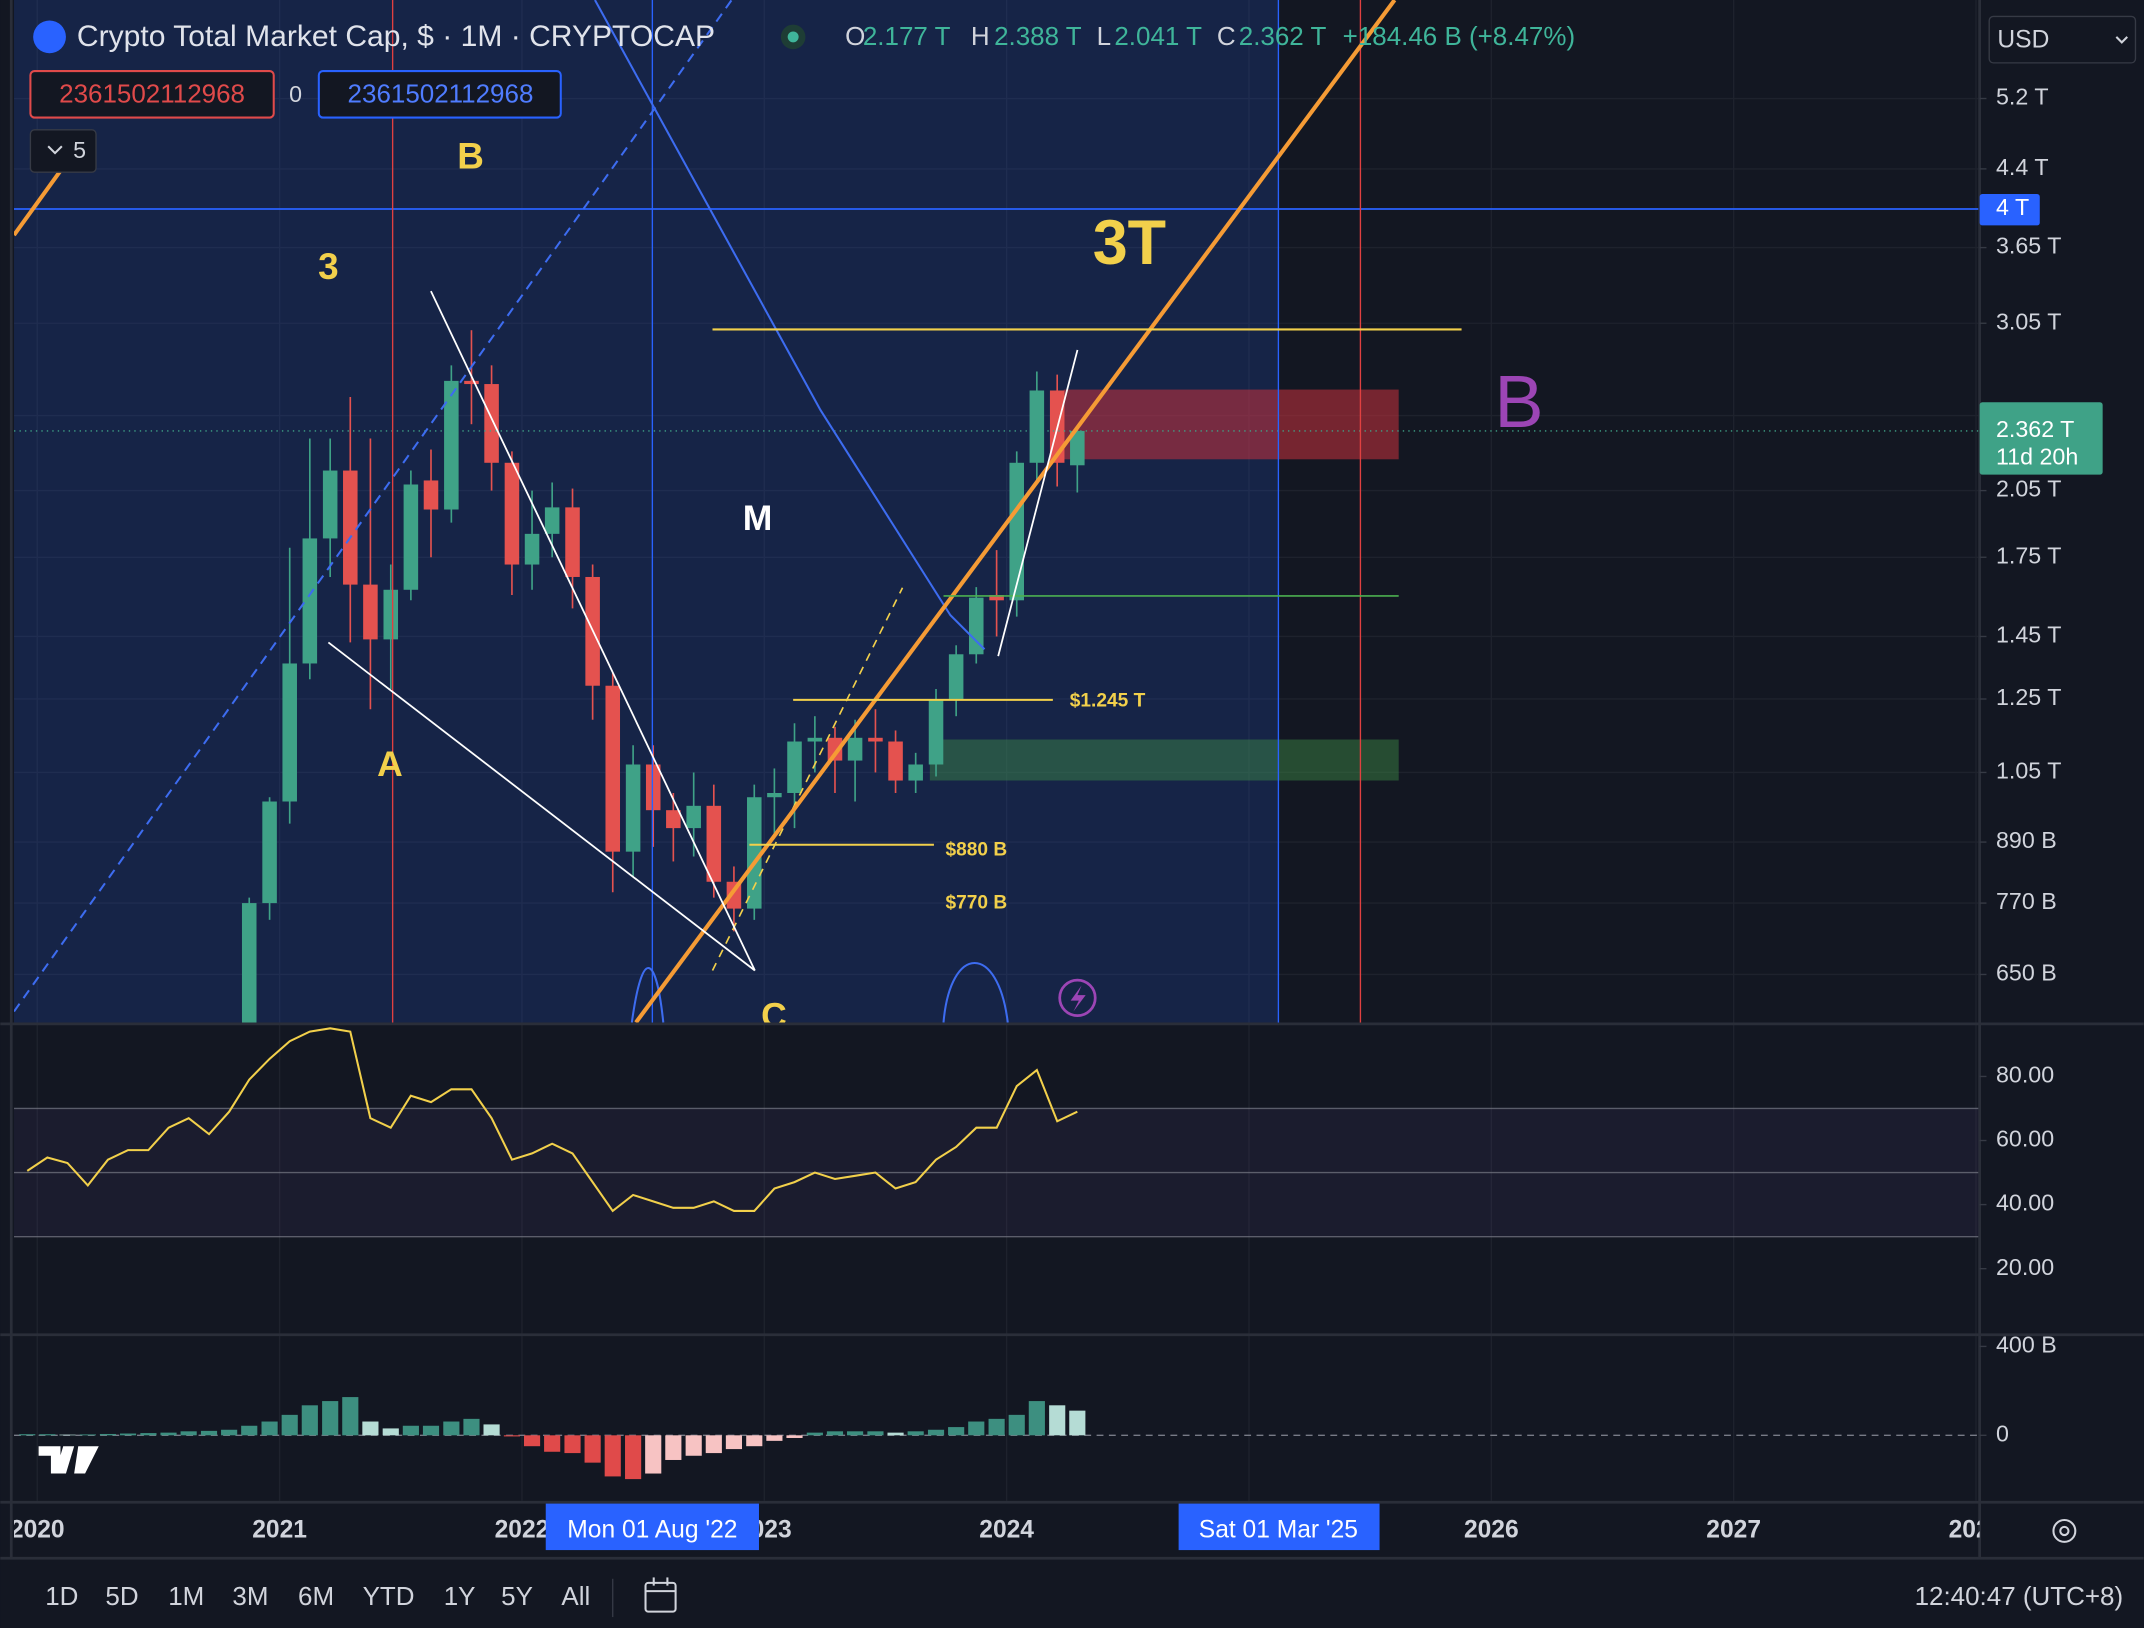 The height and width of the screenshot is (1628, 2144). I want to click on range-button: 5D, so click(121, 1596).